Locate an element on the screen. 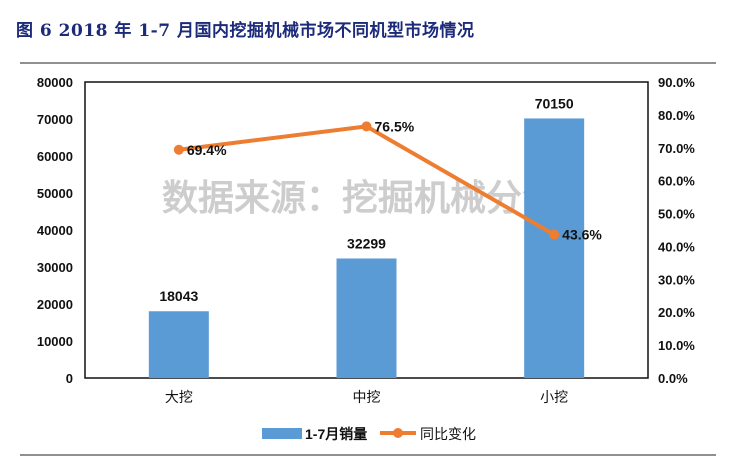 This screenshot has width=734, height=468. line-point-中挖 is located at coordinates (366, 126).